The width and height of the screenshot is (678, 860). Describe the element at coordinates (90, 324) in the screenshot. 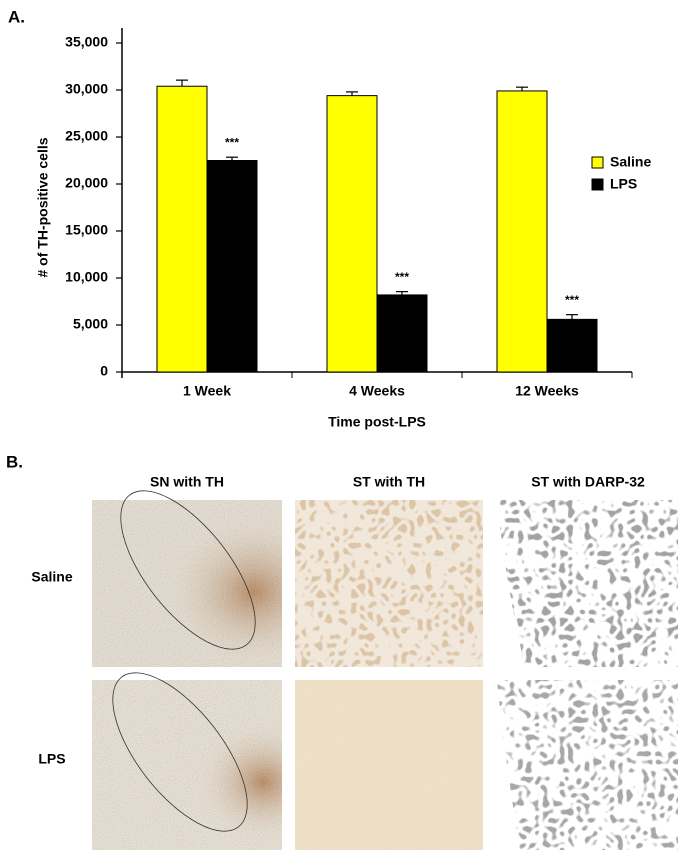

I see `y-tick-label: 5,000` at that location.